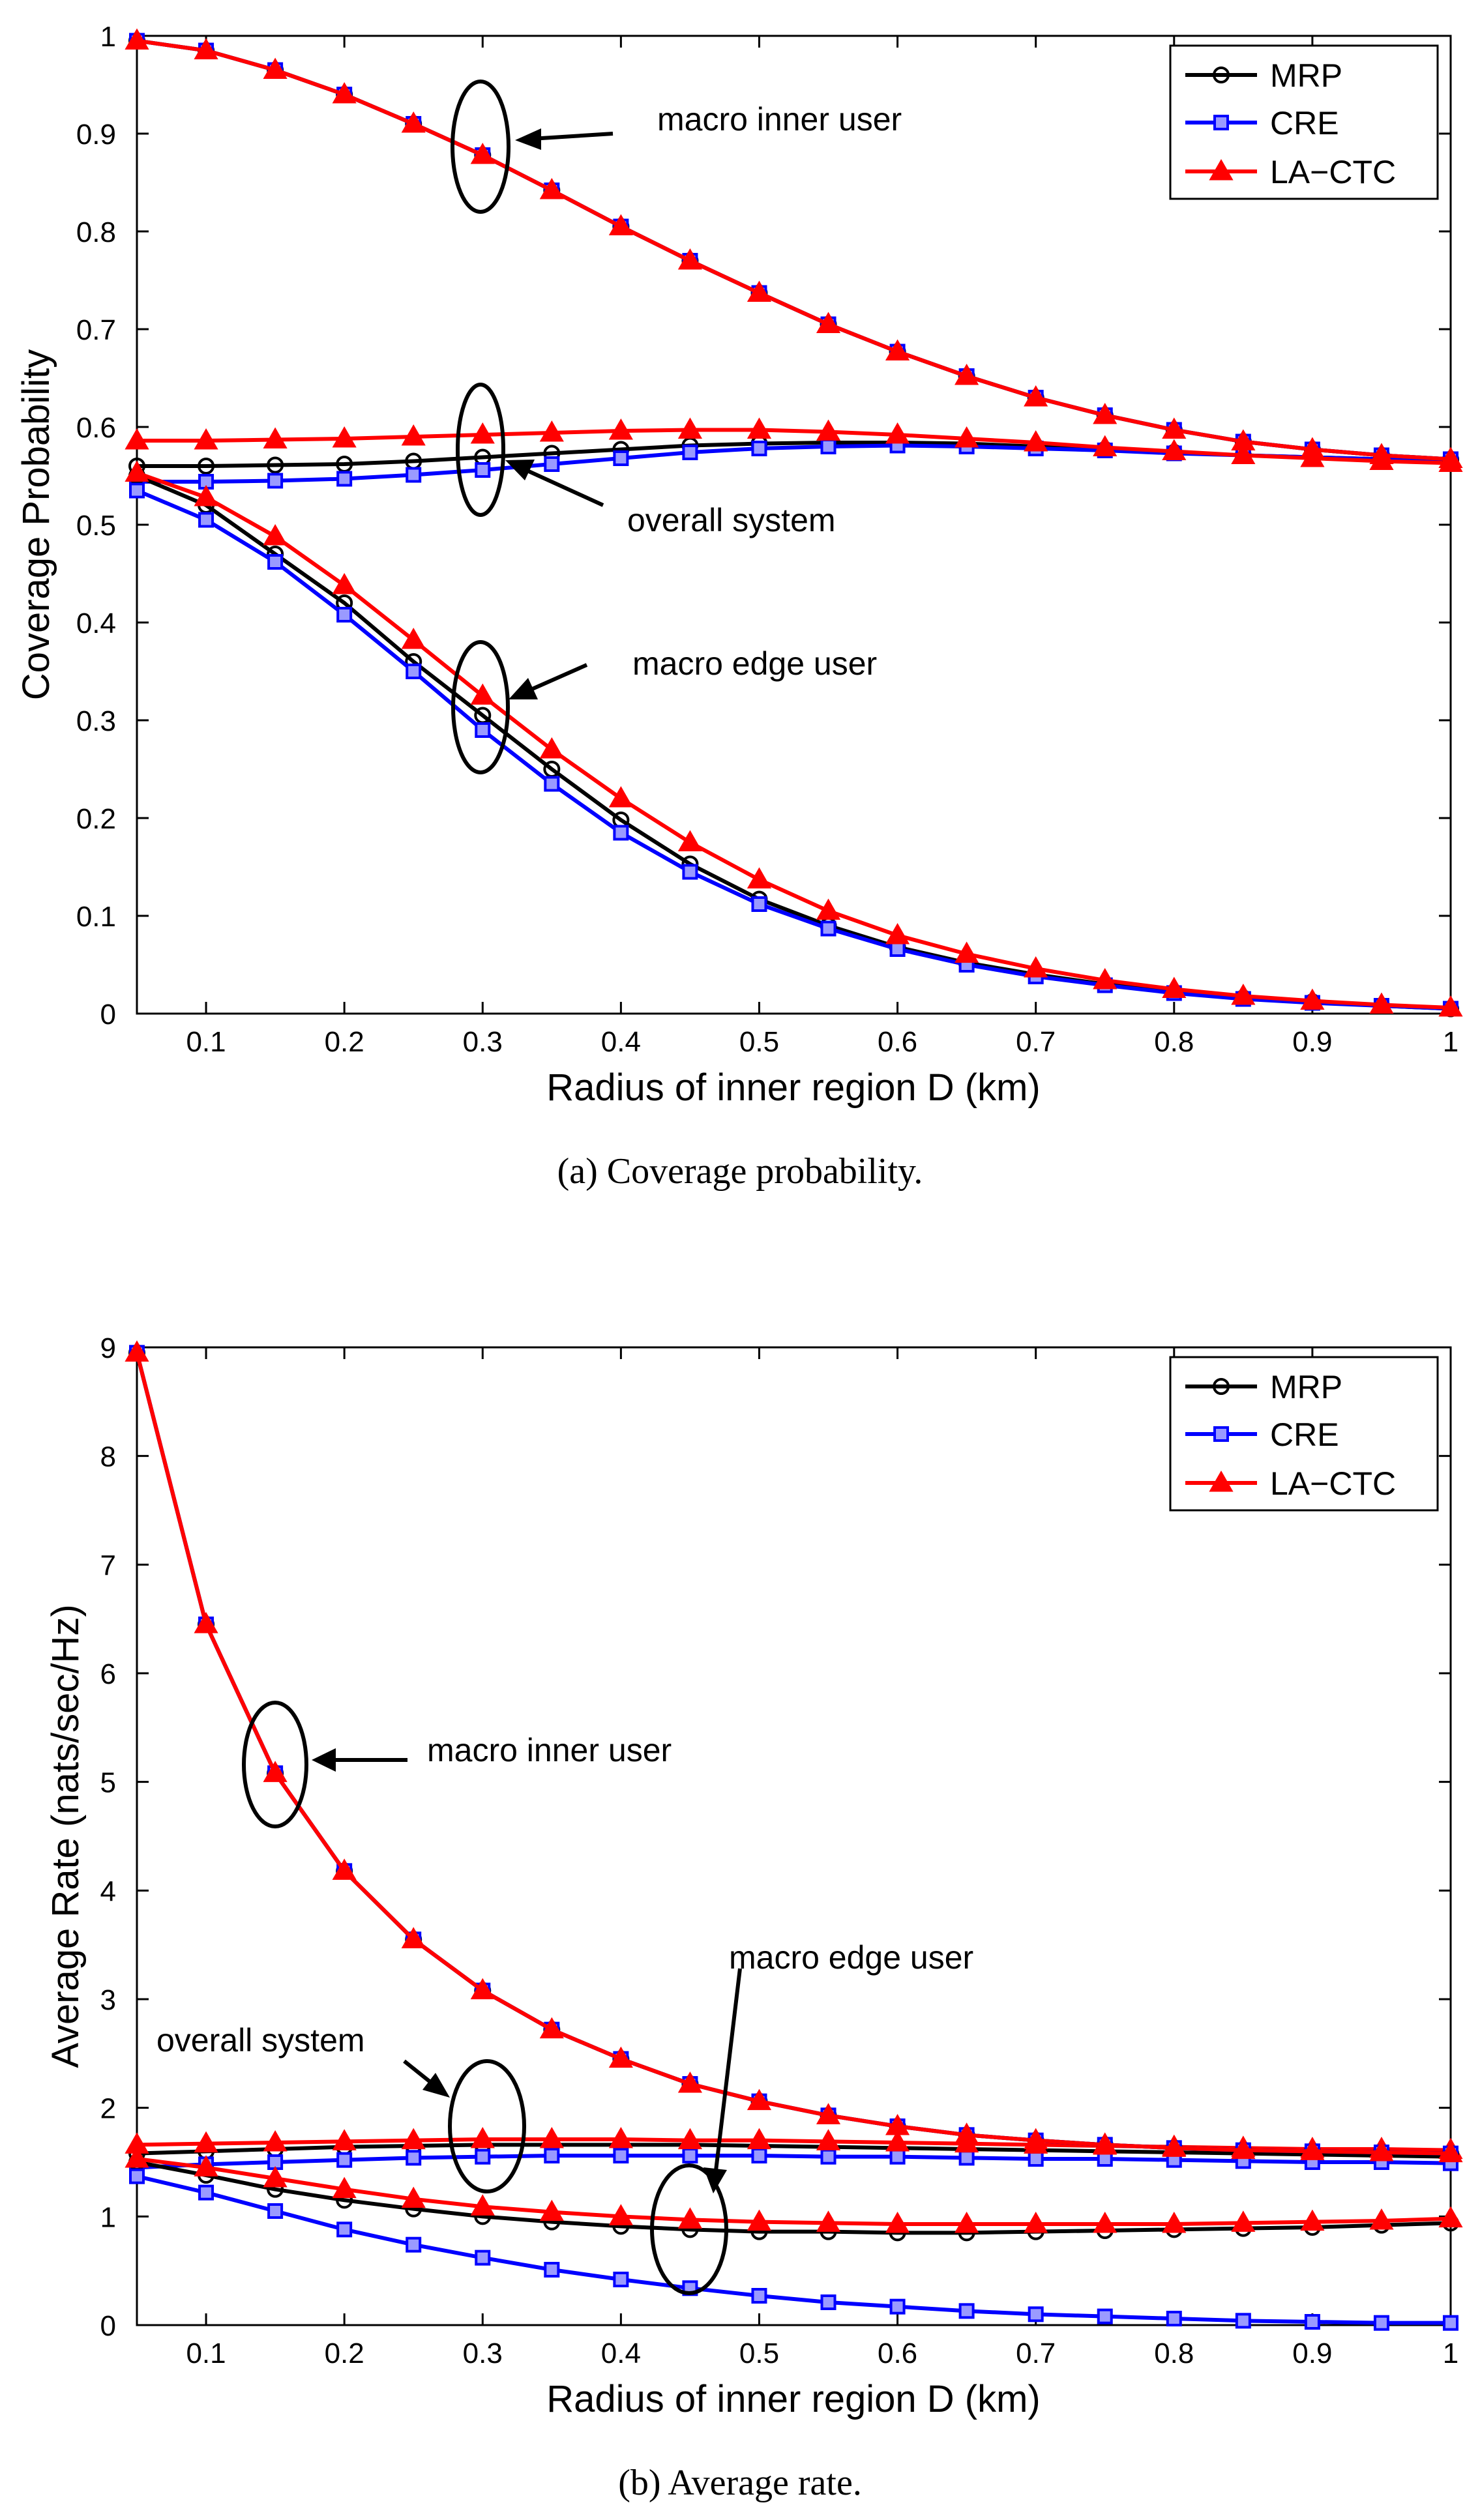  What do you see at coordinates (275, 1764) in the screenshot?
I see `ellipse-macro-inner-user` at bounding box center [275, 1764].